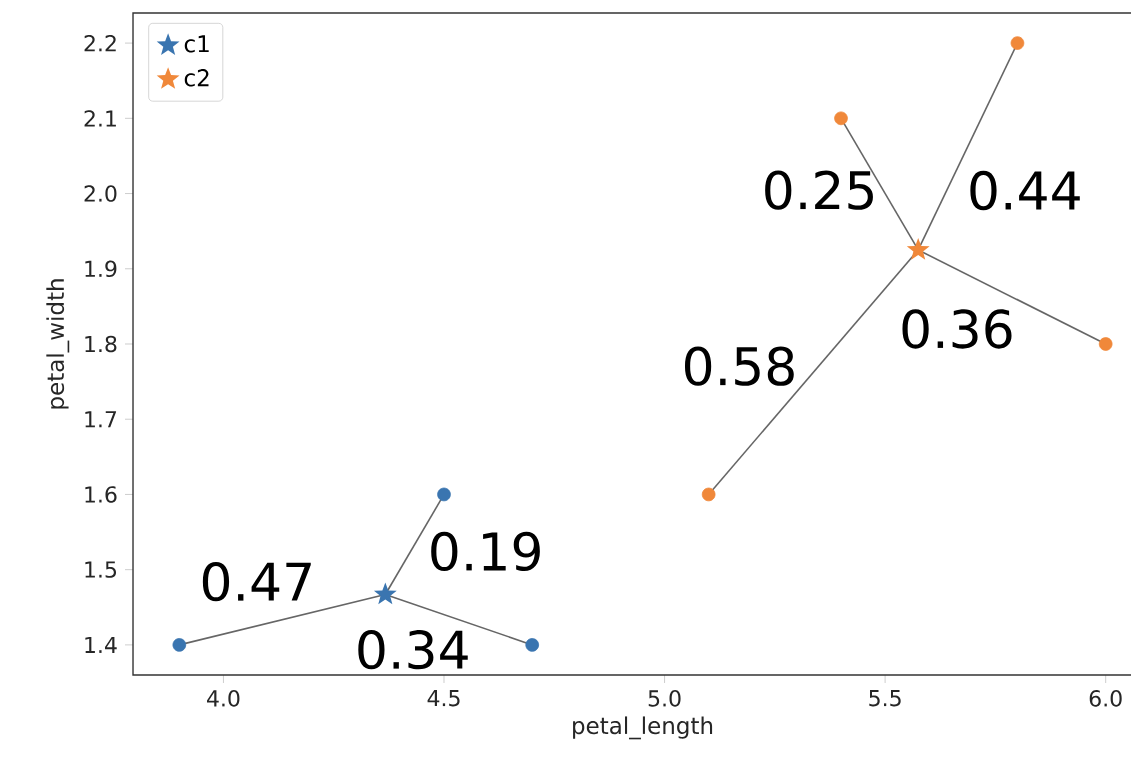 This screenshot has height=766, width=1131. Describe the element at coordinates (196, 78) in the screenshot. I see `legend-label: c2` at that location.